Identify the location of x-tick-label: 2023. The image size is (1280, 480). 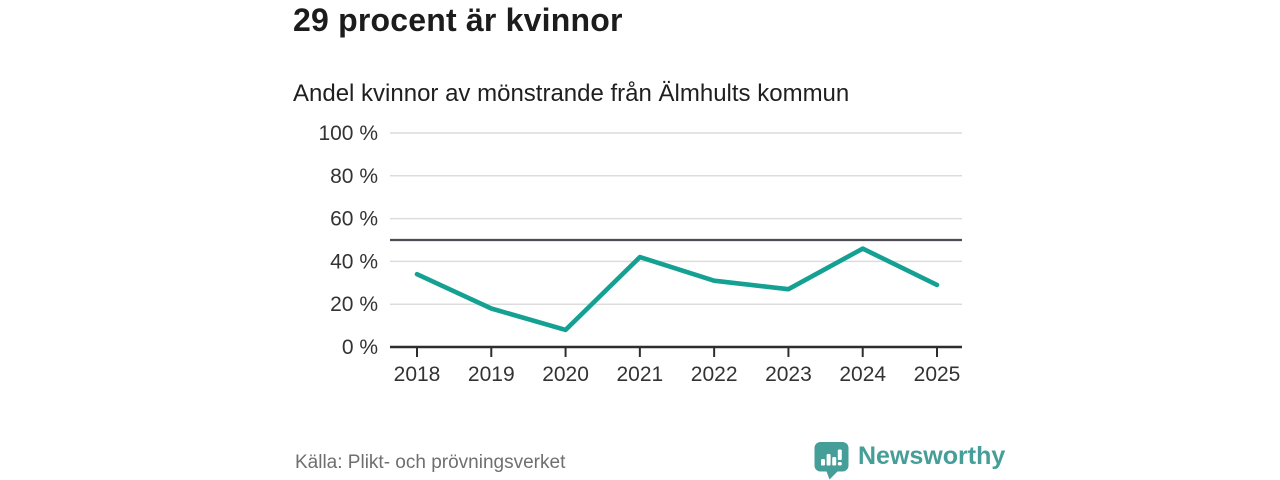
(788, 374).